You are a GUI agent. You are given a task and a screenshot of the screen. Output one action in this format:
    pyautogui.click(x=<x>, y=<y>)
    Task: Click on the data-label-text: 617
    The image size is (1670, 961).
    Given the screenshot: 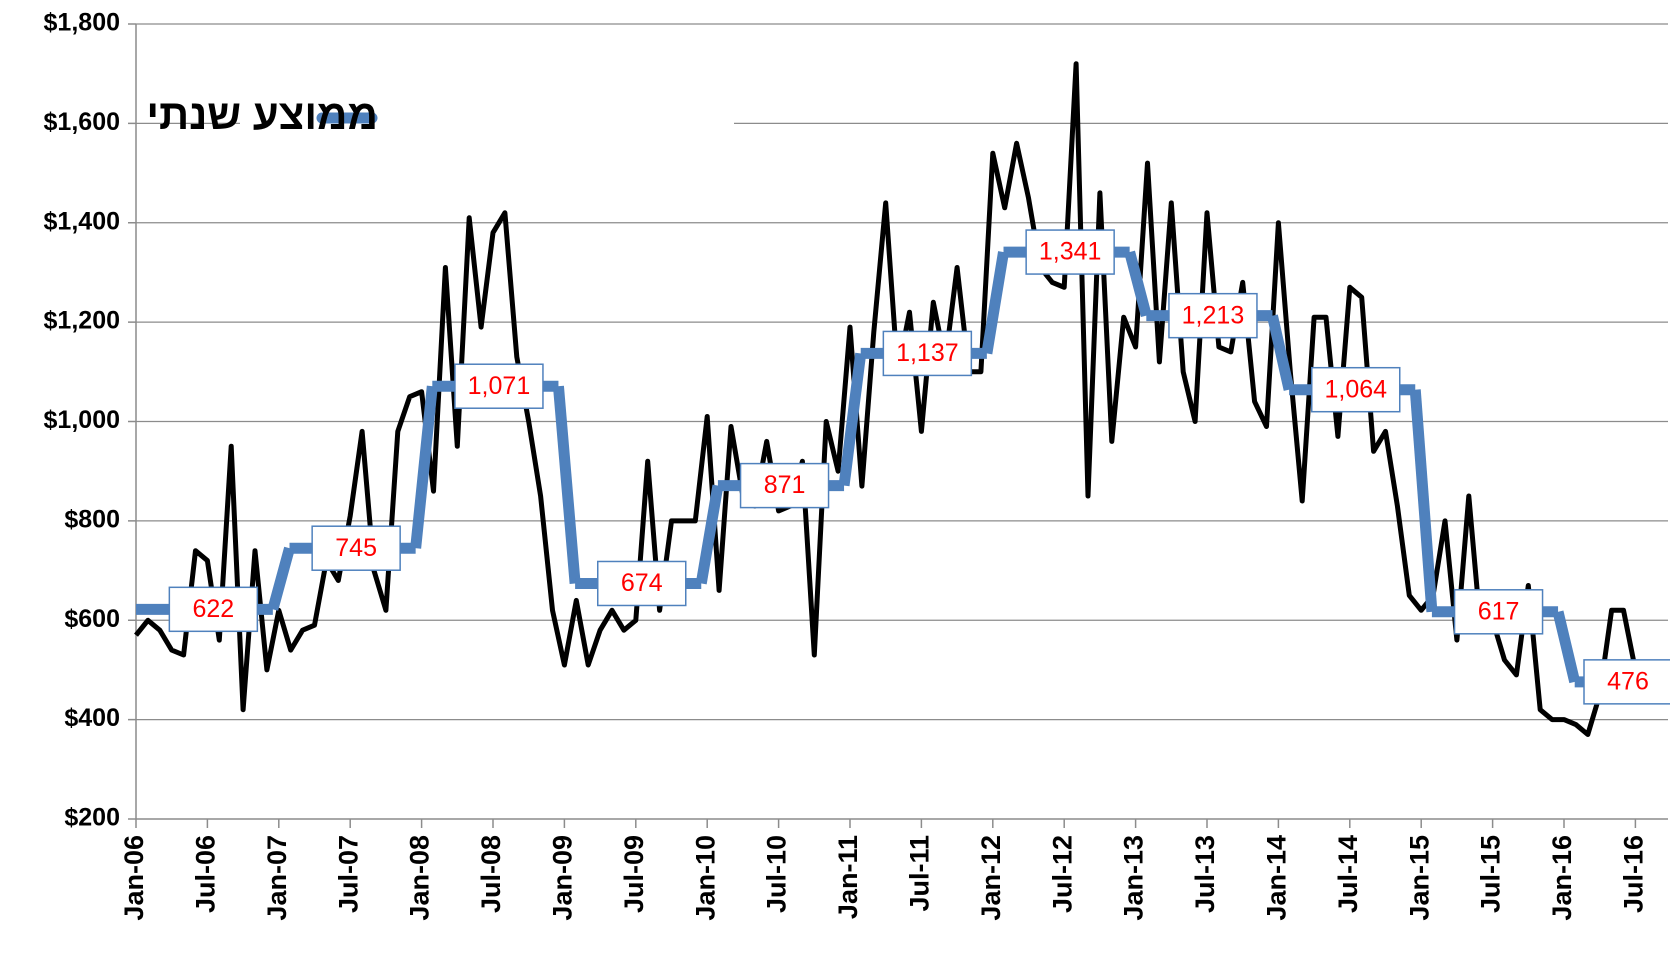 What is the action you would take?
    pyautogui.click(x=1499, y=611)
    